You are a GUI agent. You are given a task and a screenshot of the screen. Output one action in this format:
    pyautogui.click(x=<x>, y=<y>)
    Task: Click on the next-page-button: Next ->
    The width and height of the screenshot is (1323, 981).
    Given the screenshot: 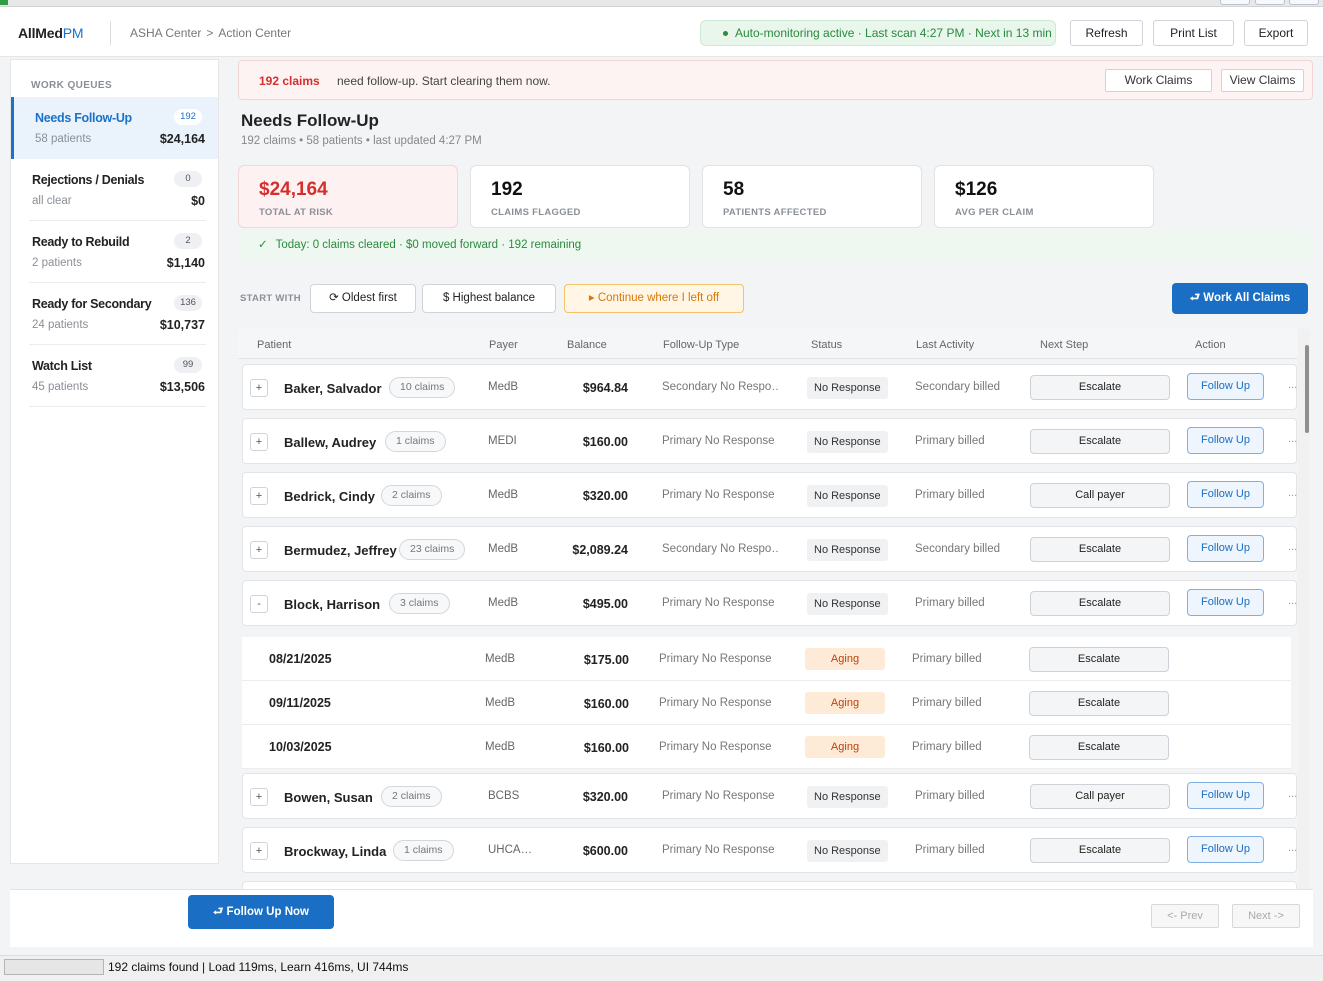 What is the action you would take?
    pyautogui.click(x=1266, y=916)
    